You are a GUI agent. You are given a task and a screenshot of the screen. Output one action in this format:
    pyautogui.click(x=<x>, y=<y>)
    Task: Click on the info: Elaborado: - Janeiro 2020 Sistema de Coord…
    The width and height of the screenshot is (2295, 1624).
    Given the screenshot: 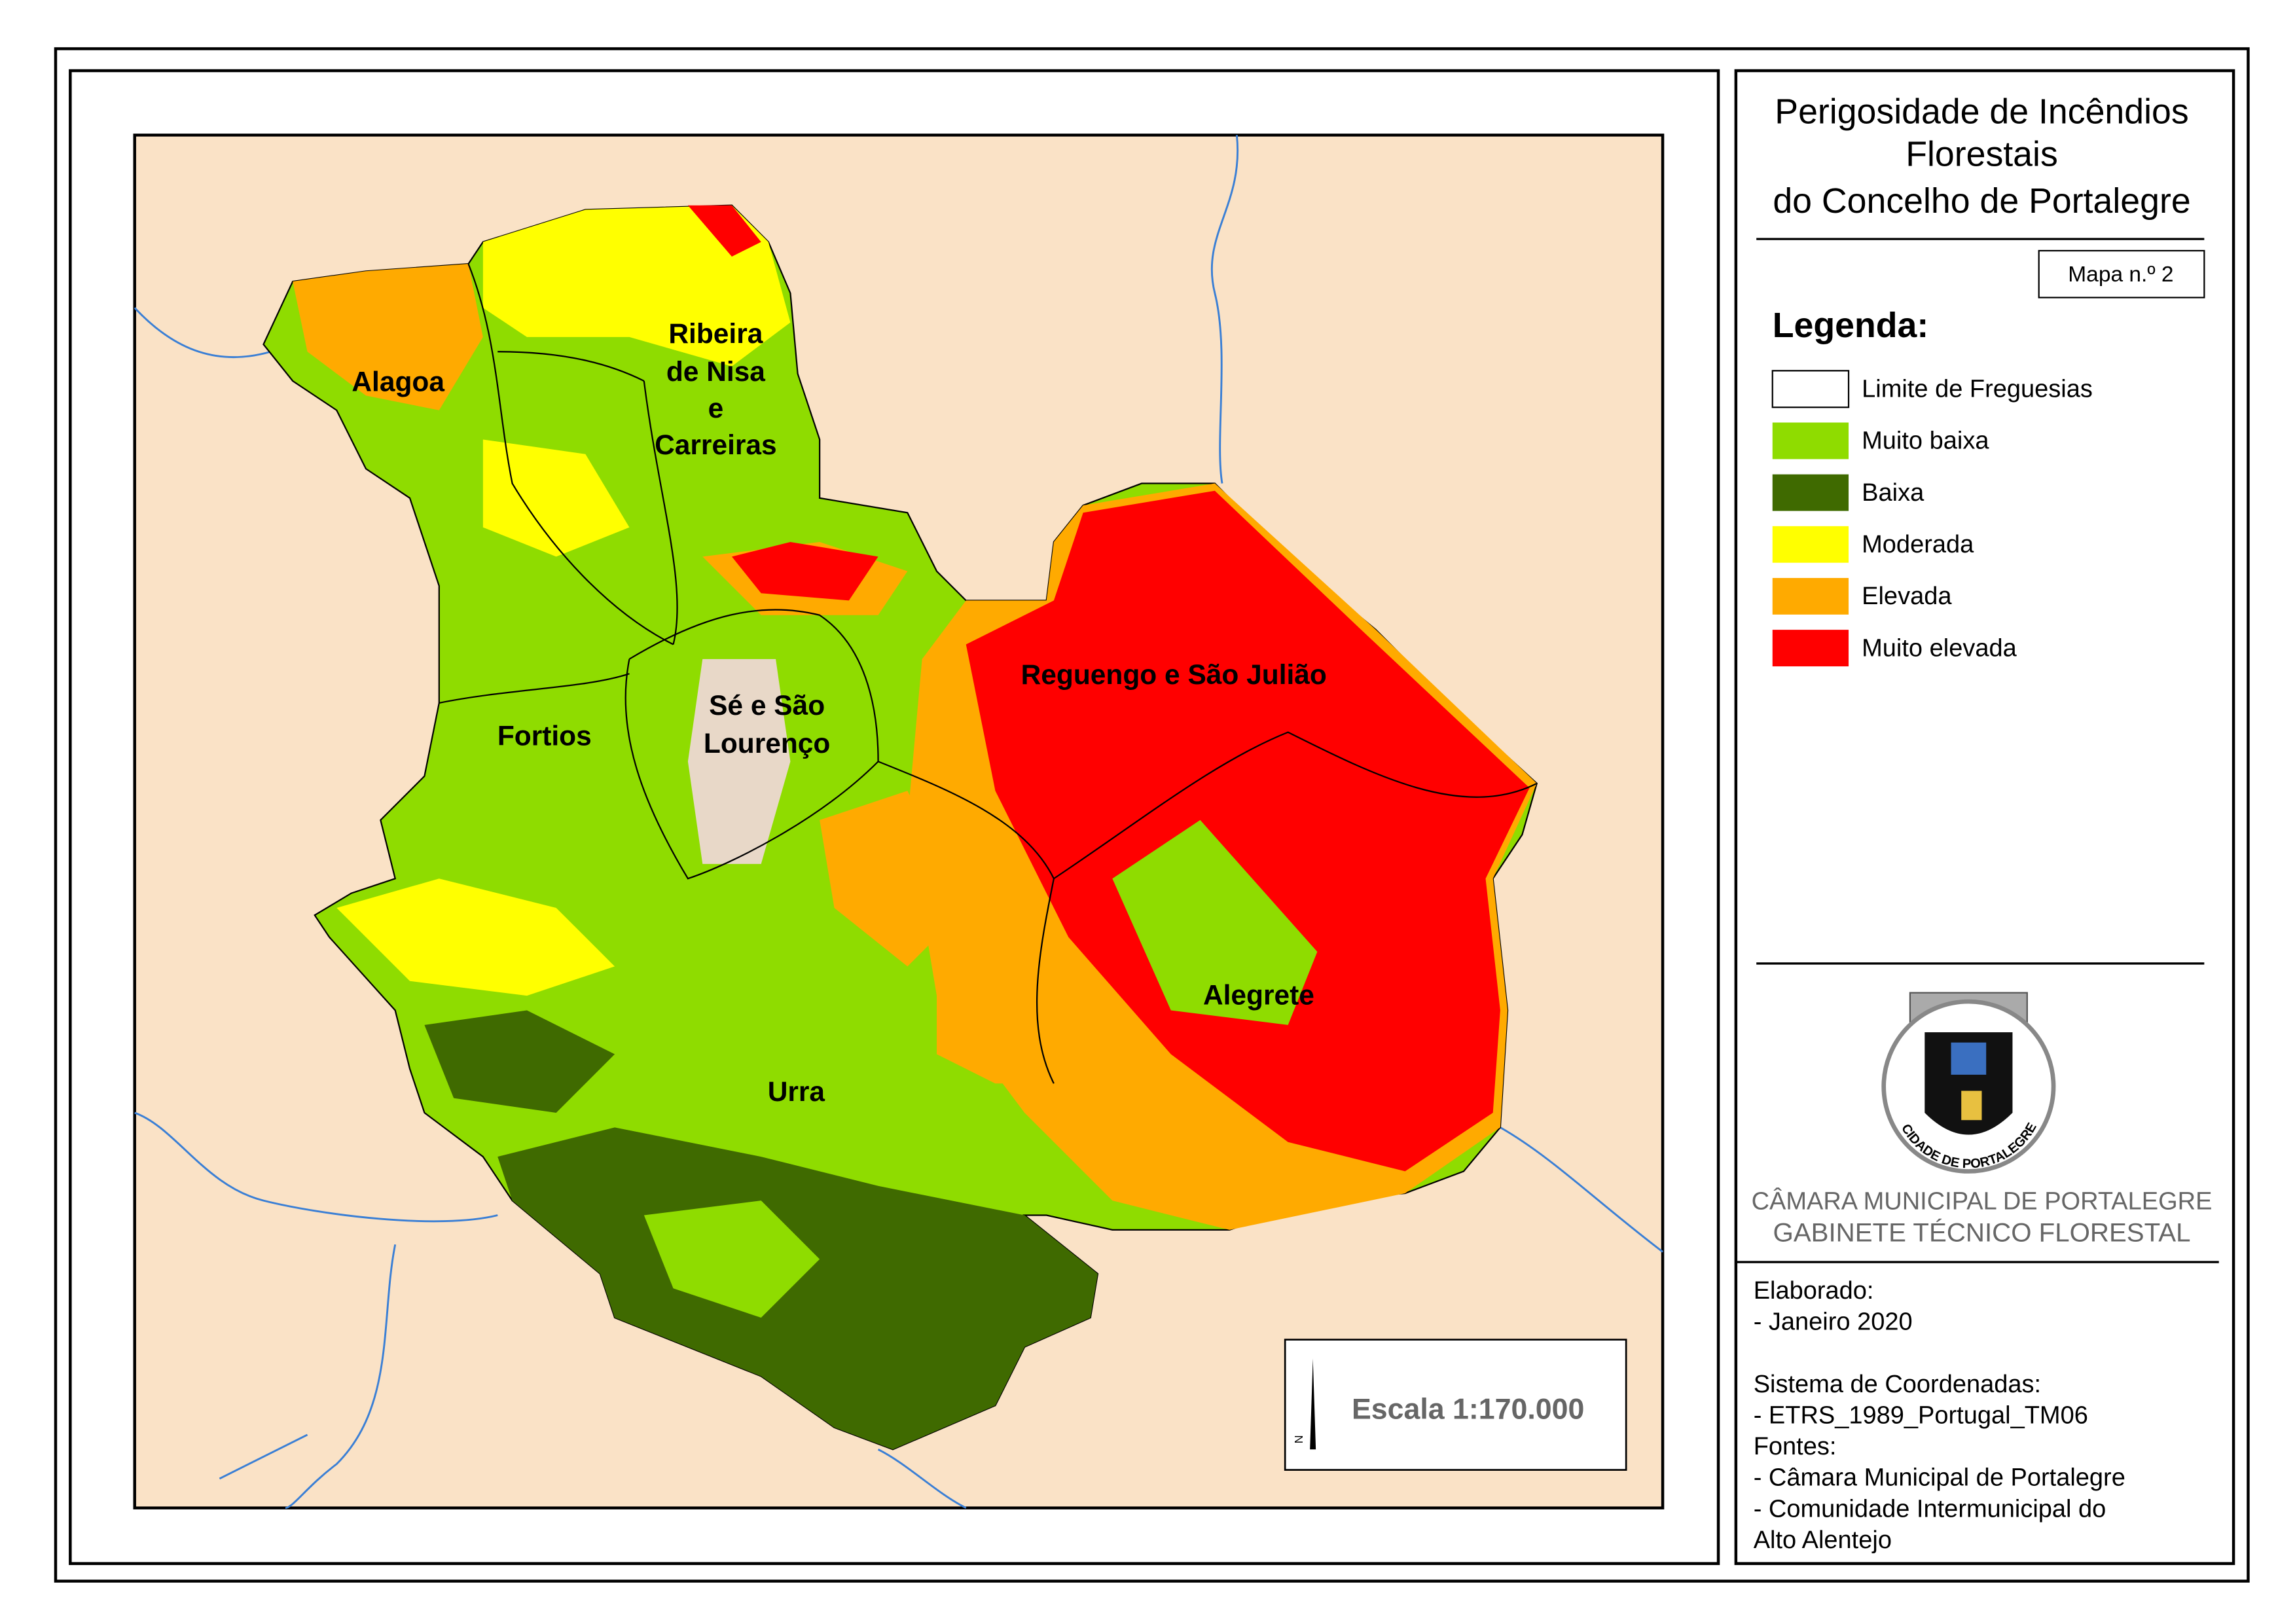 What is the action you would take?
    pyautogui.click(x=1940, y=1416)
    